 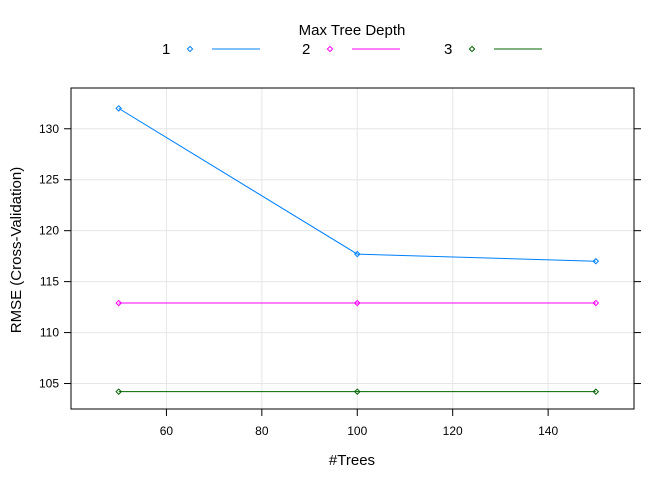 What do you see at coordinates (352, 40) in the screenshot?
I see `legend: Max Tree Depth 1 2 3` at bounding box center [352, 40].